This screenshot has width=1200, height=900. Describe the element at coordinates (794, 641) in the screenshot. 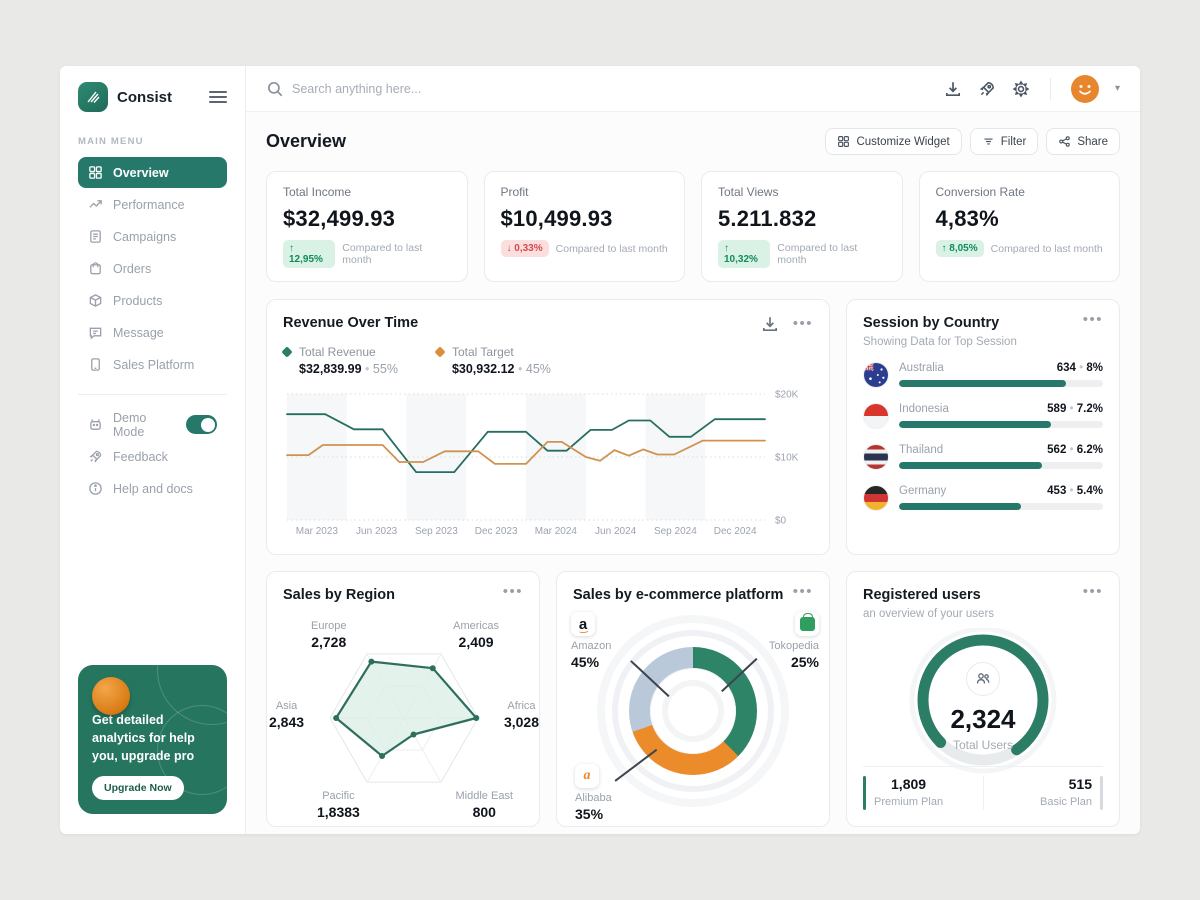

I see `platform-label-tokopedia: Tokopedia 25%` at that location.